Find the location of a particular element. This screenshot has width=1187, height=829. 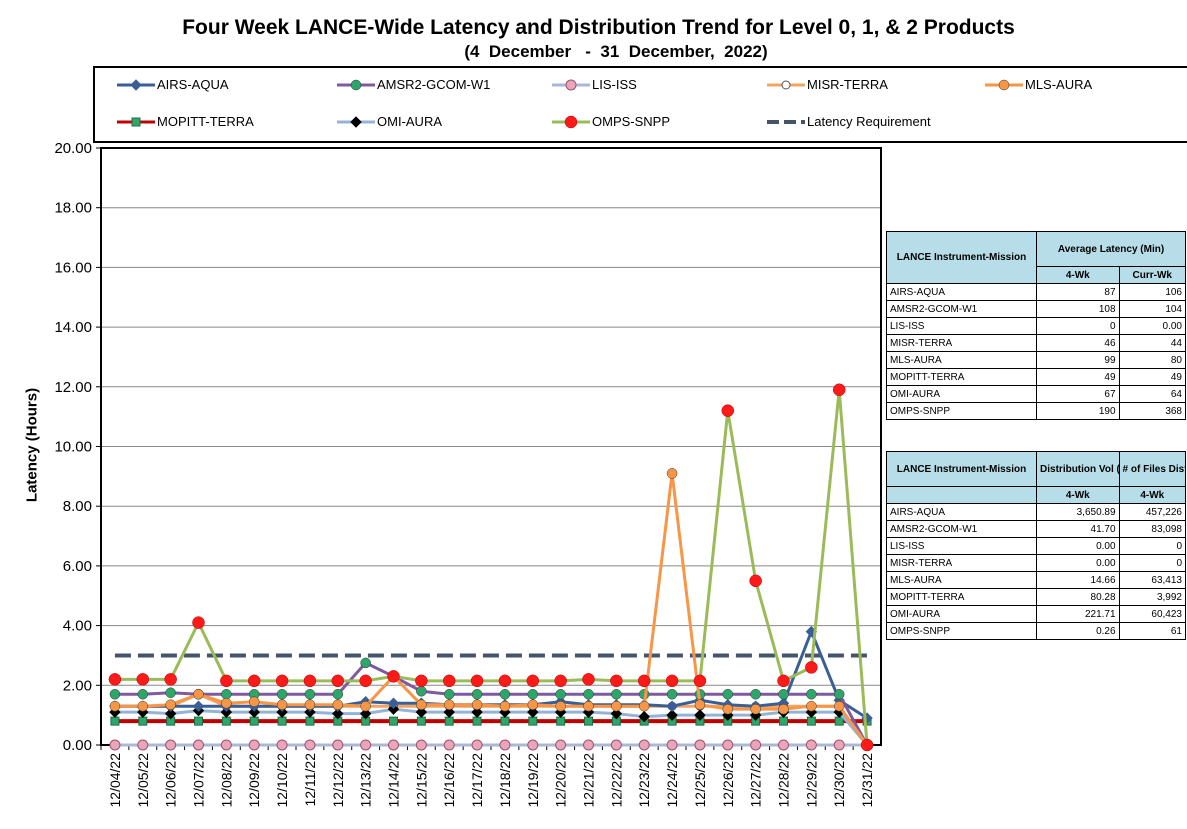

table-row: AMSR2-GCOM-W1 108 104 is located at coordinates (1036, 309).